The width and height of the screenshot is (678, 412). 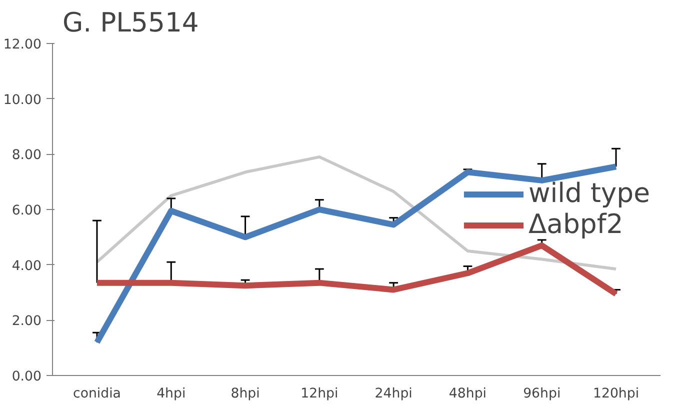 I want to click on y-tick-label: 6.00, so click(x=27, y=211).